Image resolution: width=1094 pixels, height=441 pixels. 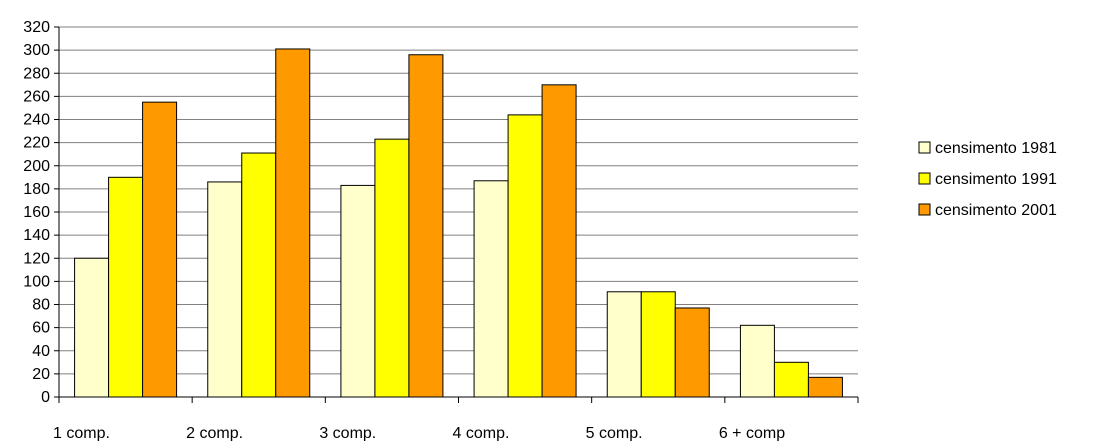 I want to click on y-tick-label: 40, so click(x=41, y=351).